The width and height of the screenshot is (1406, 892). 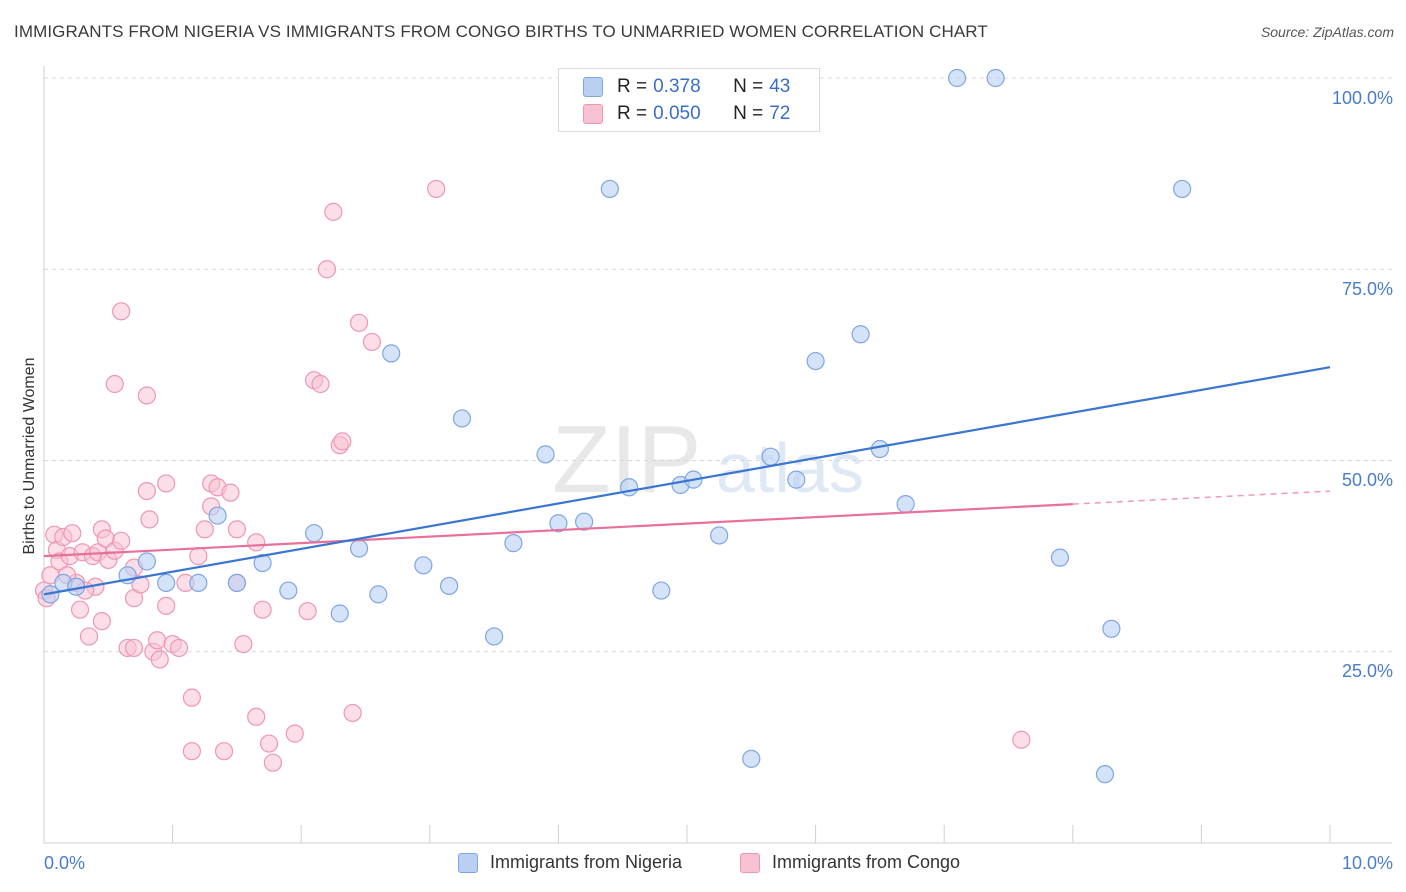 I want to click on r-value: 0.050, so click(x=677, y=113).